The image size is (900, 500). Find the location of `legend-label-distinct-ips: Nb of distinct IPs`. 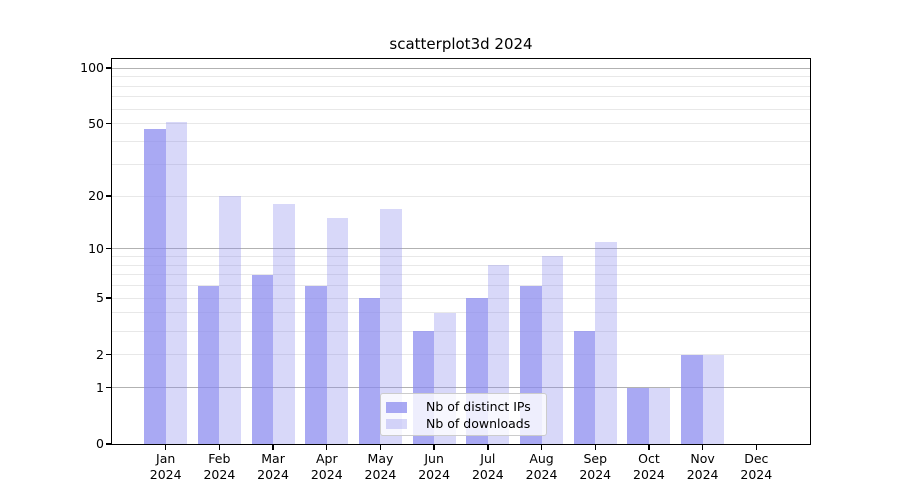

legend-label-distinct-ips: Nb of distinct IPs is located at coordinates (478, 407).